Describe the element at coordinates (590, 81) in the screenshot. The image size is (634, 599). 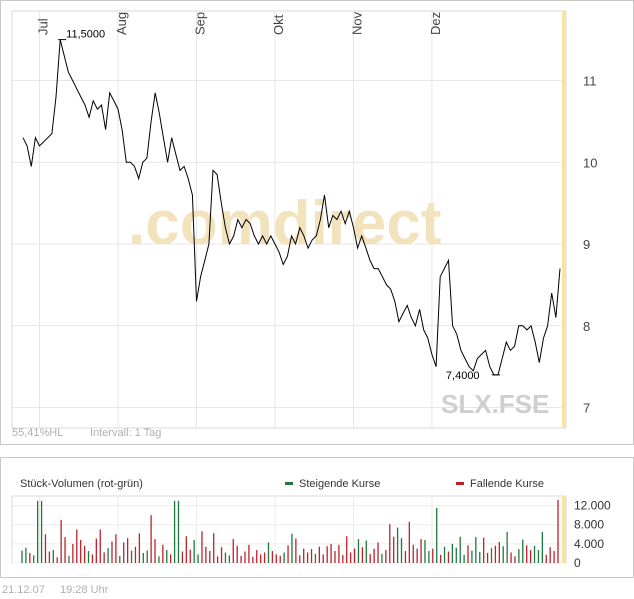
I see `y-tick-label: 11` at that location.